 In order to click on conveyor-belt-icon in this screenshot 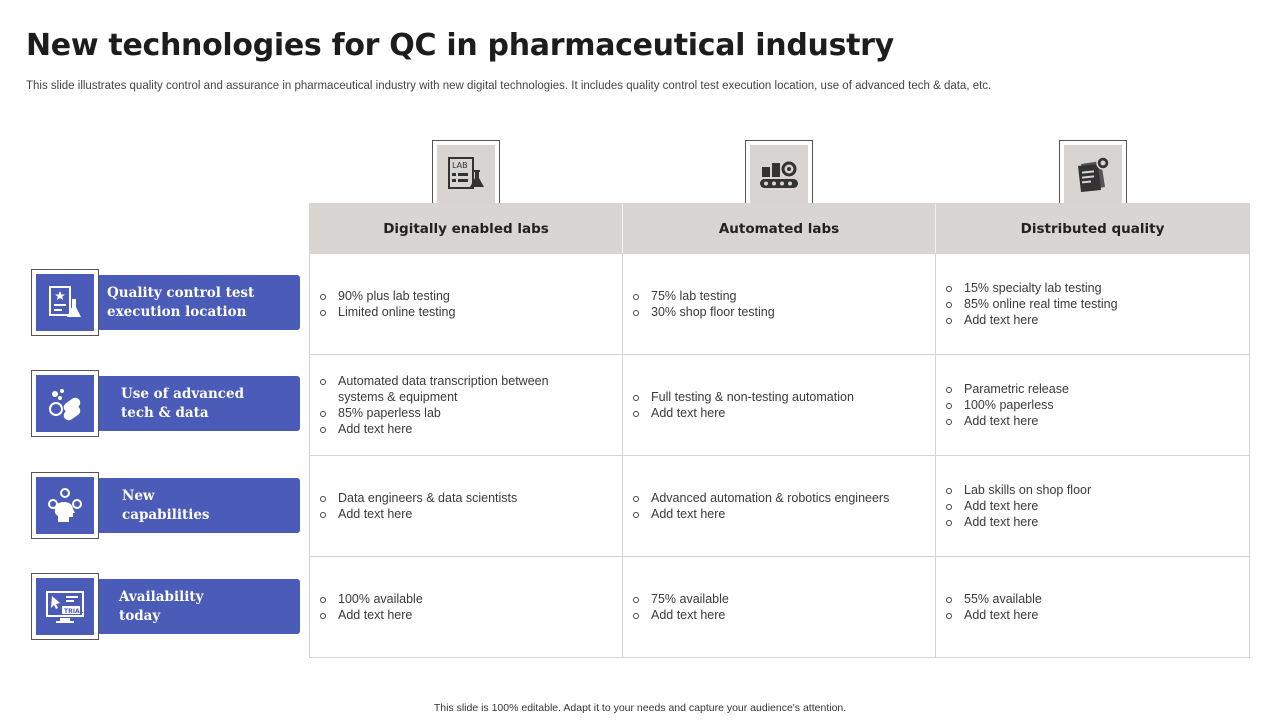, I will do `click(779, 174)`.